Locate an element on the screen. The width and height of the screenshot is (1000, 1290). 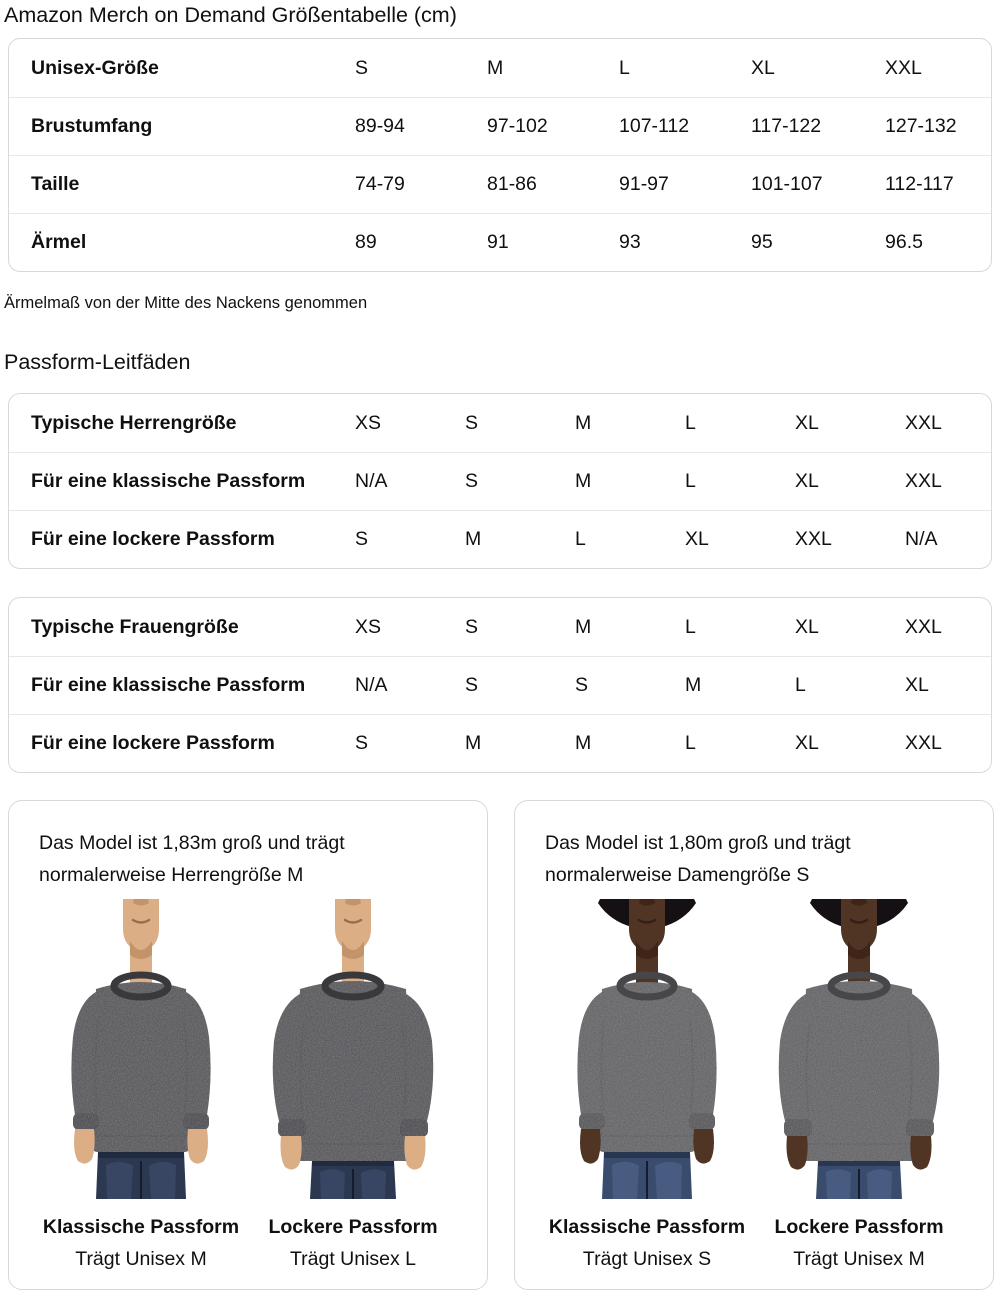
row-label: Brustumfang is located at coordinates (92, 126).